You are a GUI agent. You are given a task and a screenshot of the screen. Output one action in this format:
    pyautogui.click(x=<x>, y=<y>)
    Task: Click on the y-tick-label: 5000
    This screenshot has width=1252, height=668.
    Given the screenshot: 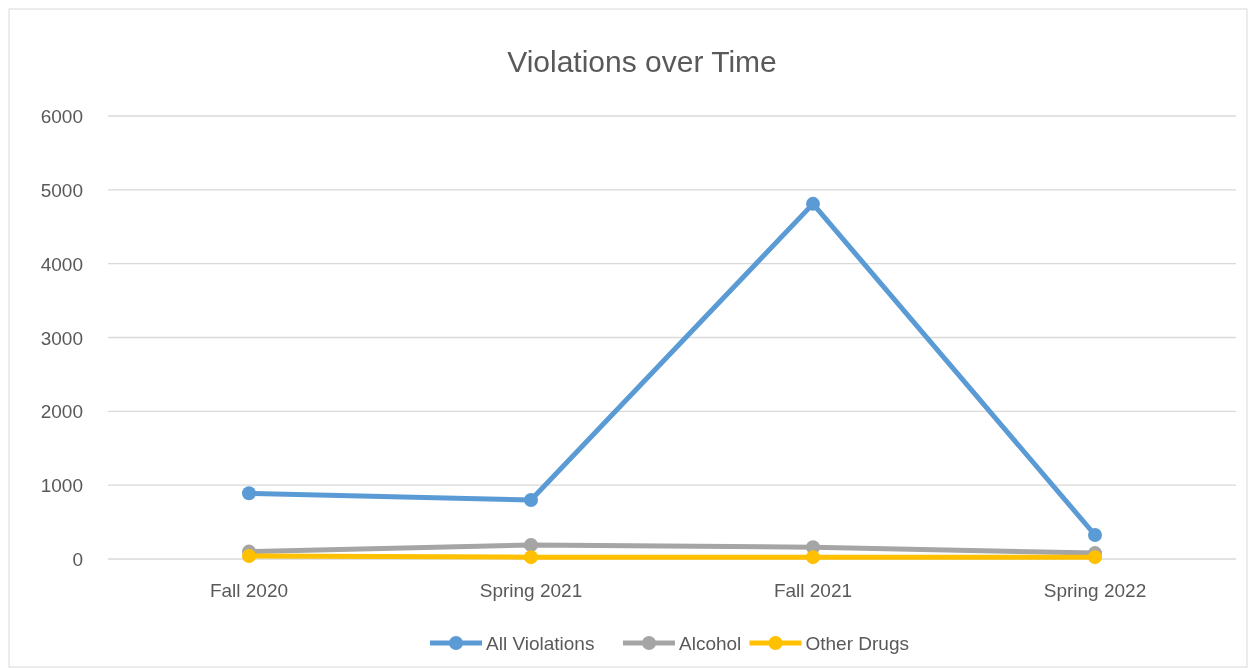 What is the action you would take?
    pyautogui.click(x=61, y=190)
    